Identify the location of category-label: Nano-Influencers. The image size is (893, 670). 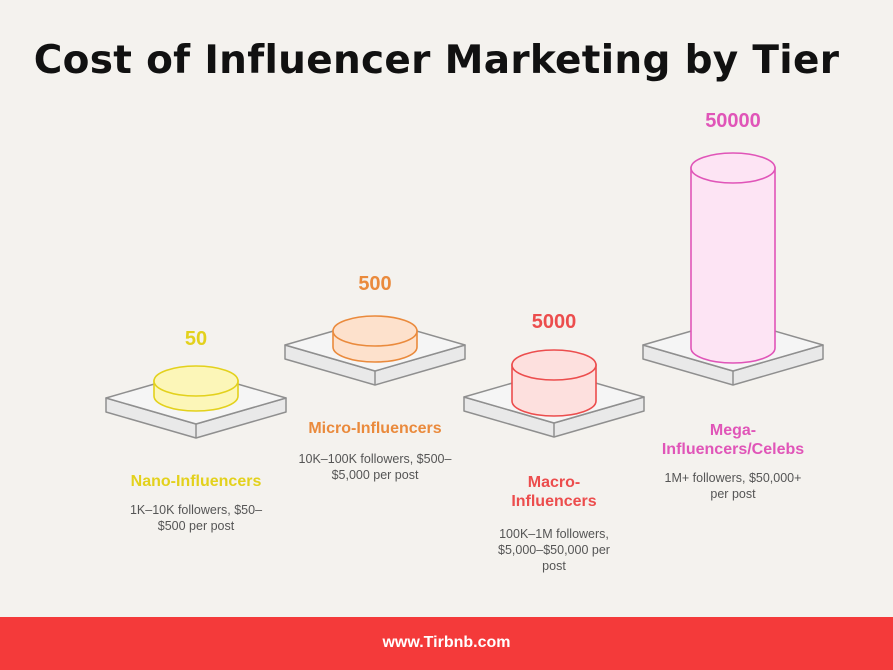
(196, 481).